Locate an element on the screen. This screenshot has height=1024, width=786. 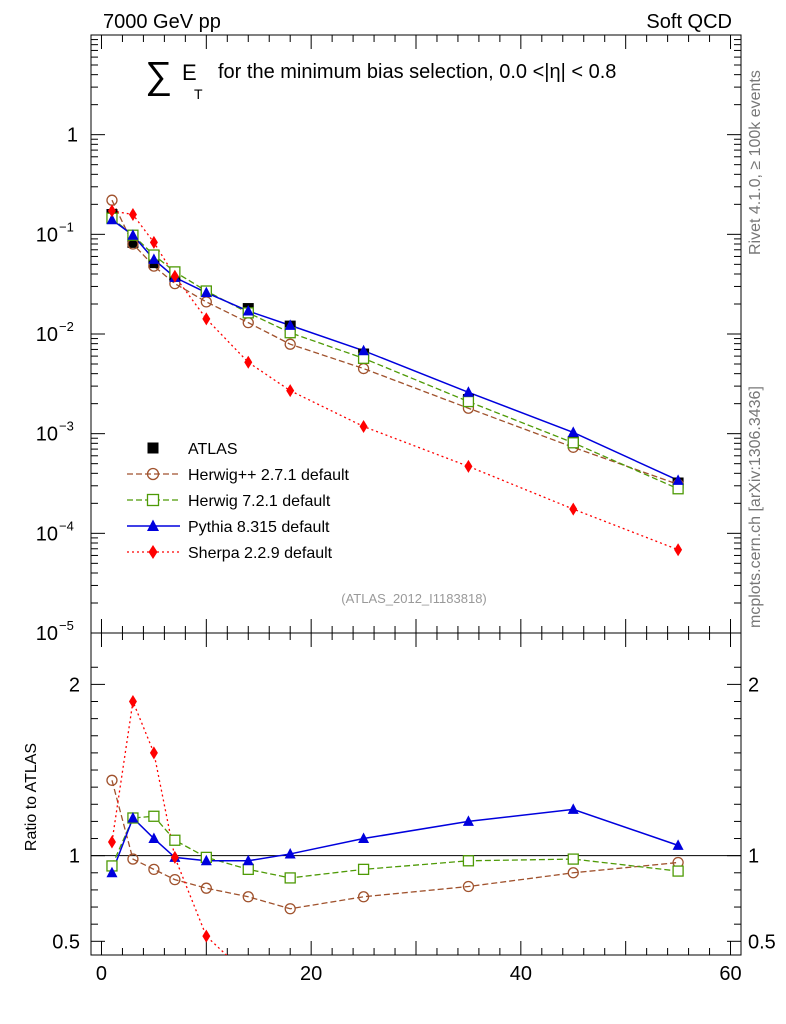
watermark: (ATLAS_2012_I1183818) is located at coordinates (414, 598).